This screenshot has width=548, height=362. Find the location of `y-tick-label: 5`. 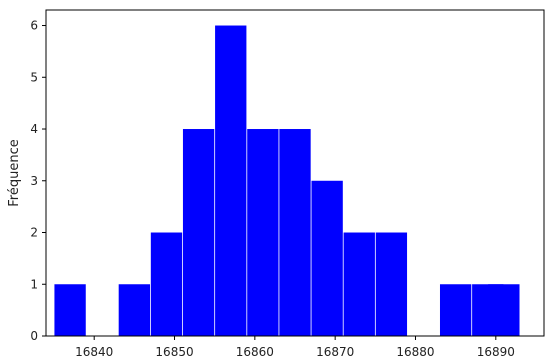

y-tick-label: 5 is located at coordinates (34, 77).